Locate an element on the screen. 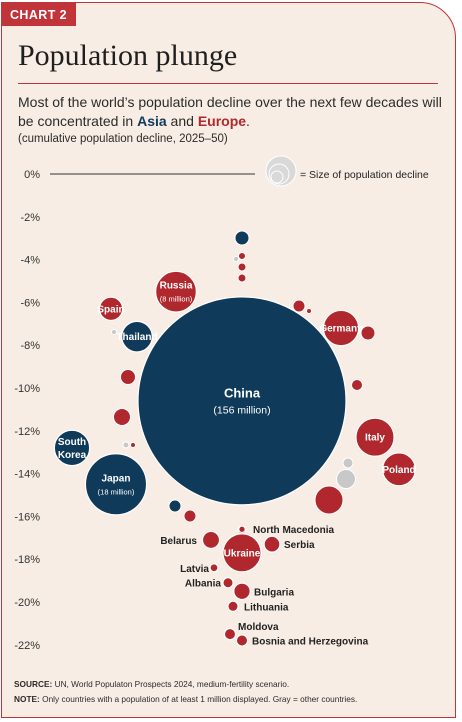  y-tick-label: -20% is located at coordinates (27, 603).